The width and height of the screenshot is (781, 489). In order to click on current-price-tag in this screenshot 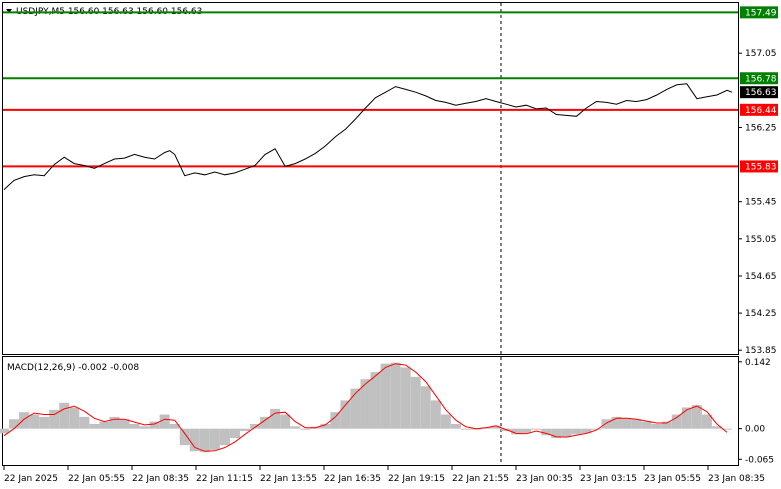, I will do `click(759, 92)`.